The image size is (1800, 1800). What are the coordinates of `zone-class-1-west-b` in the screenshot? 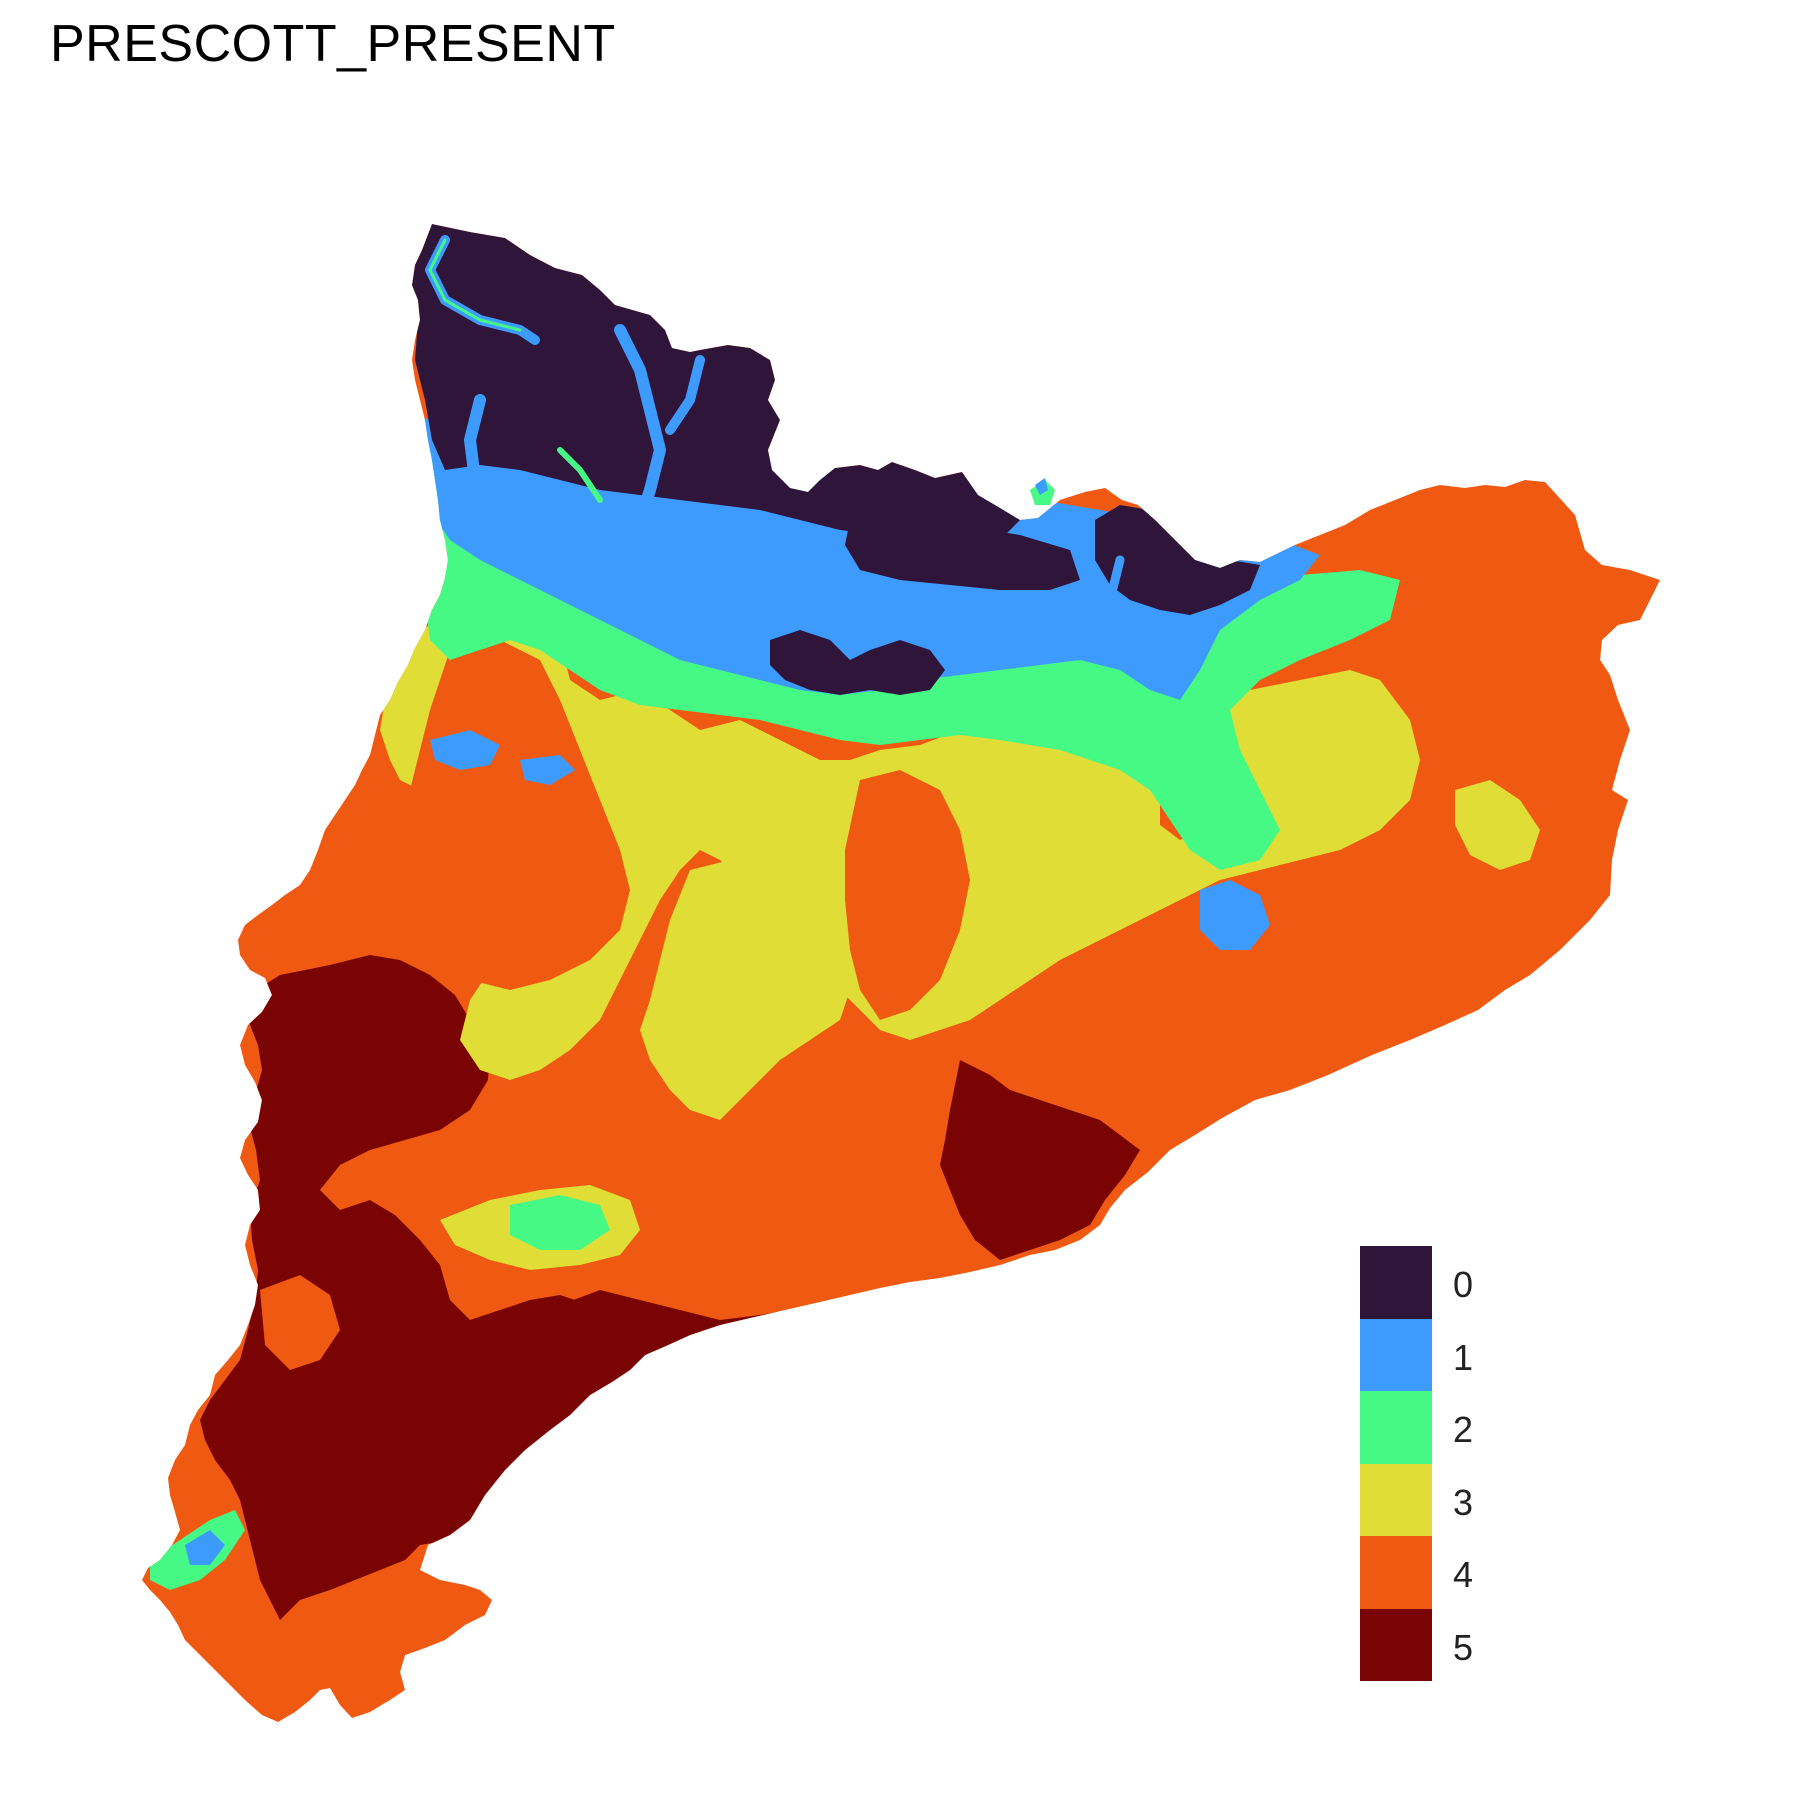 It's located at (547, 770).